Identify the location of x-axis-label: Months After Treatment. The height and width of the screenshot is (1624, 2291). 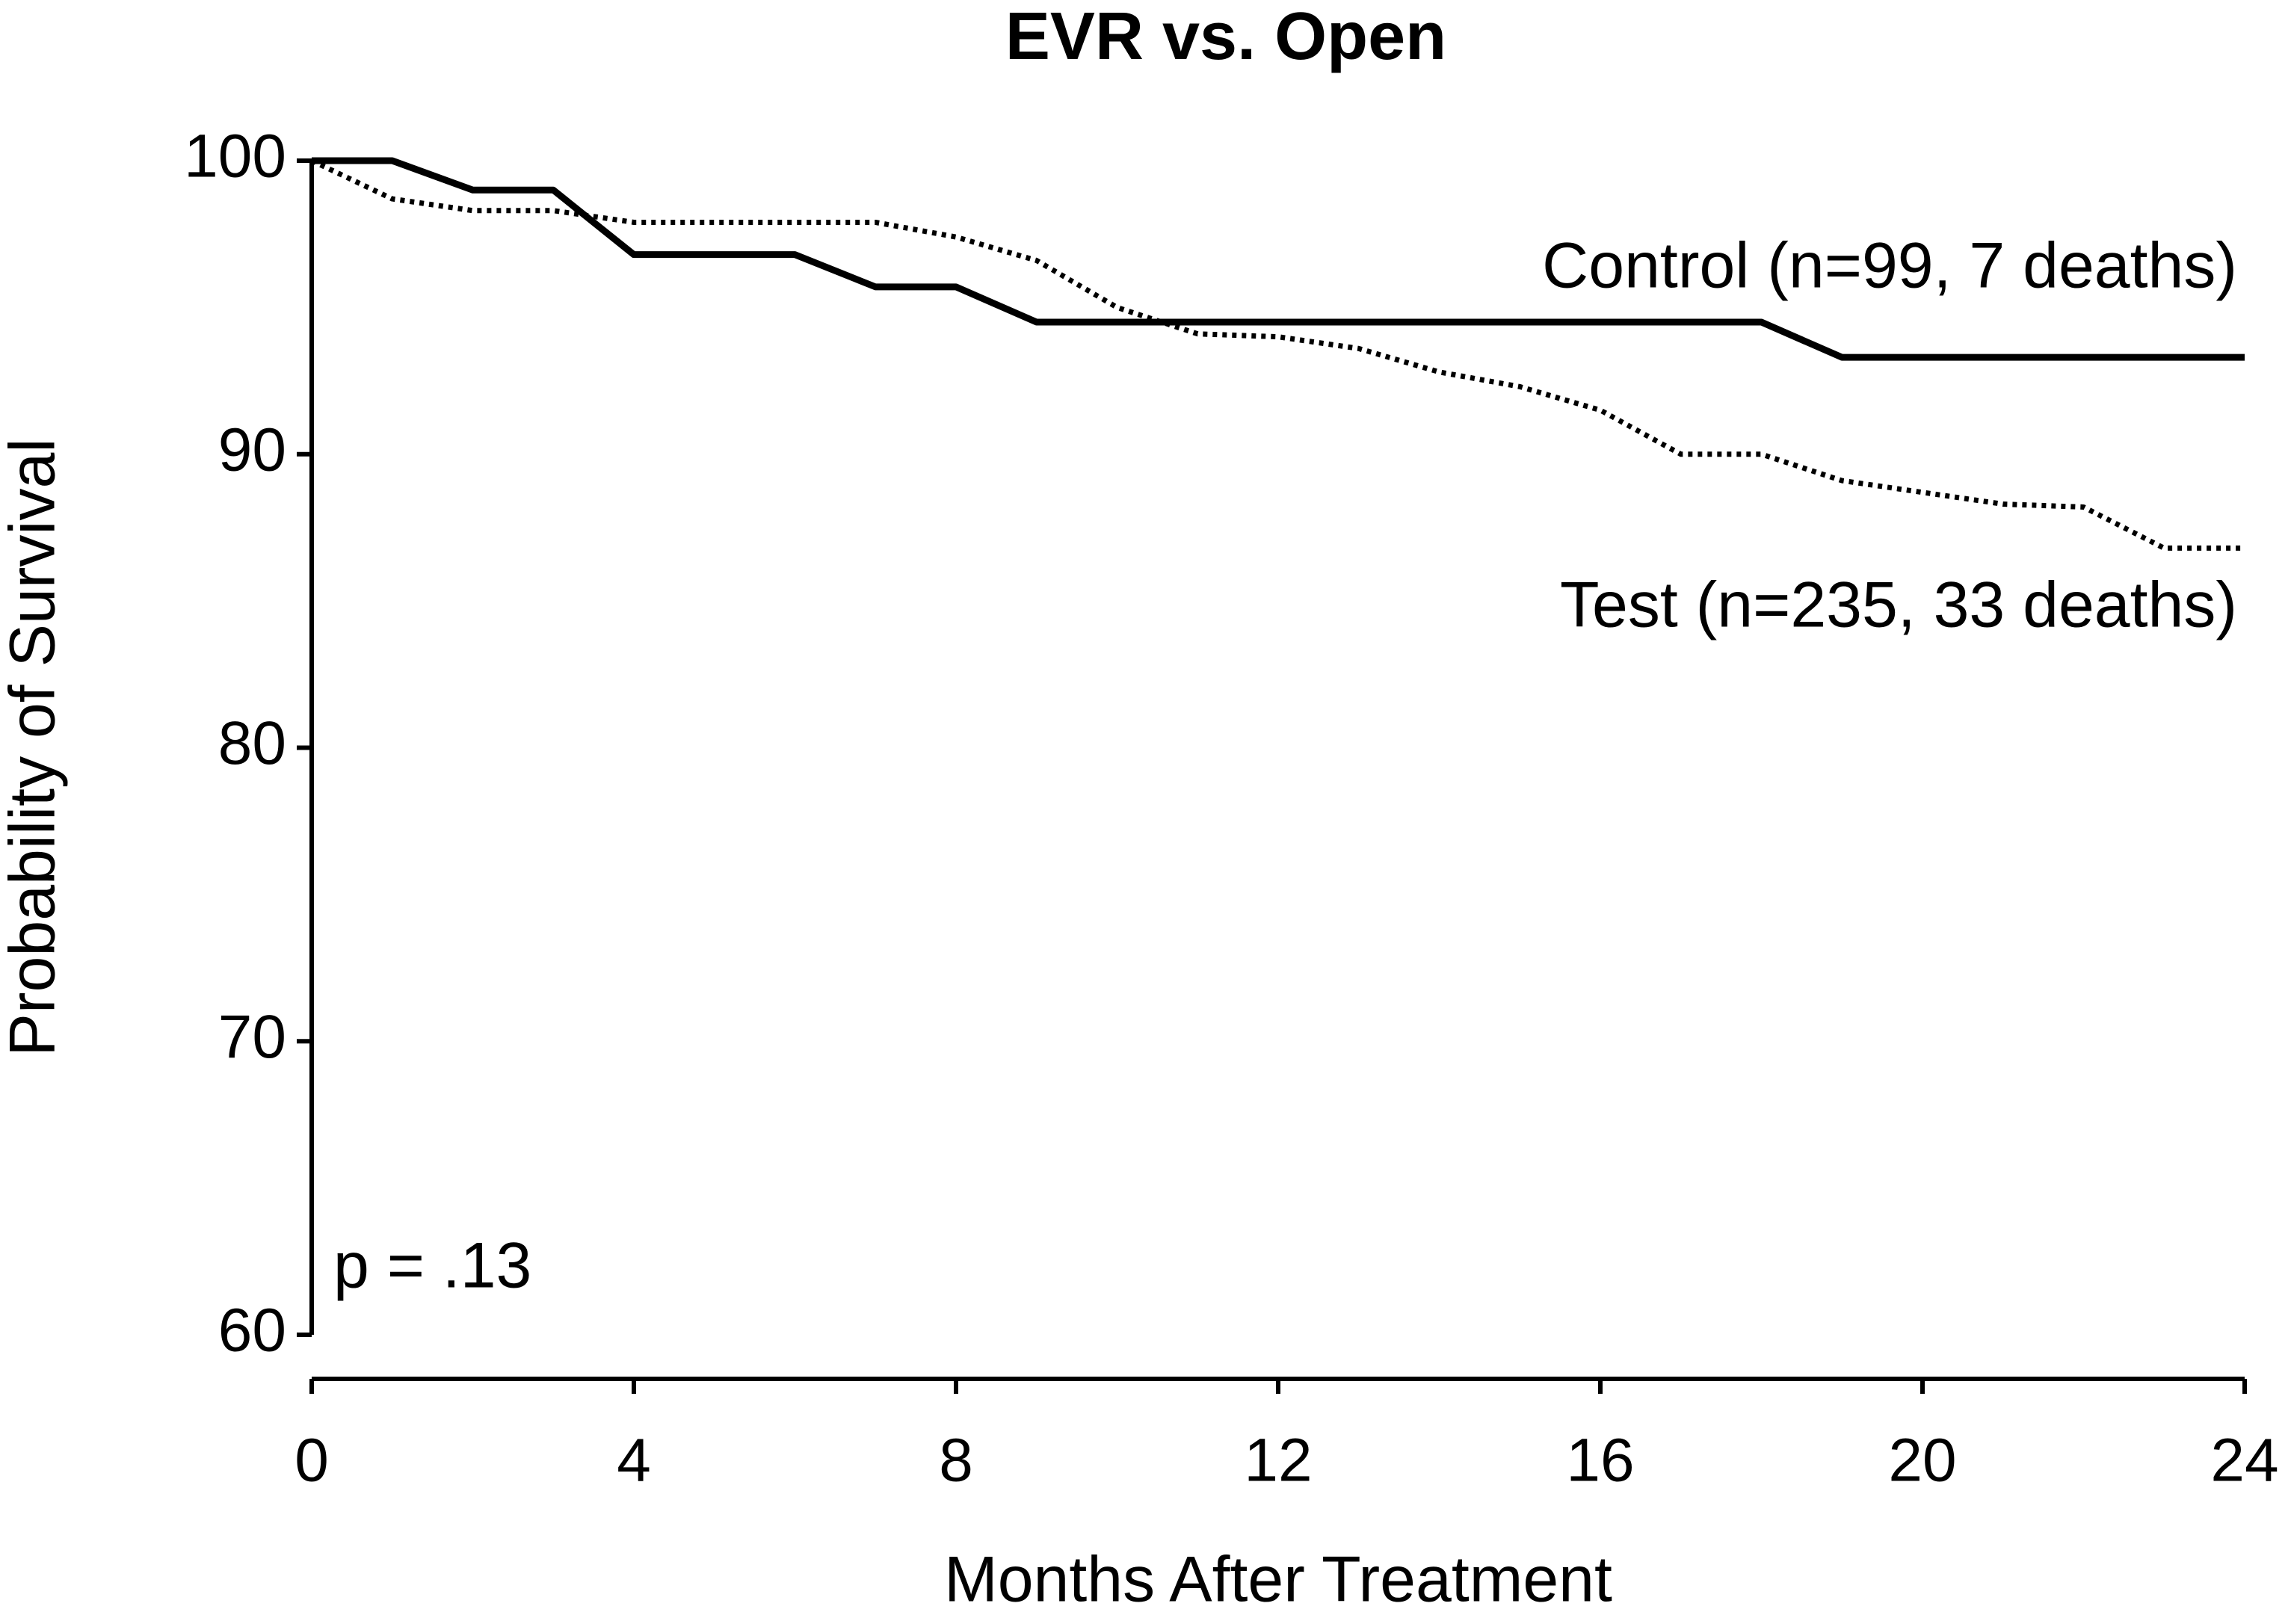
(1278, 1580).